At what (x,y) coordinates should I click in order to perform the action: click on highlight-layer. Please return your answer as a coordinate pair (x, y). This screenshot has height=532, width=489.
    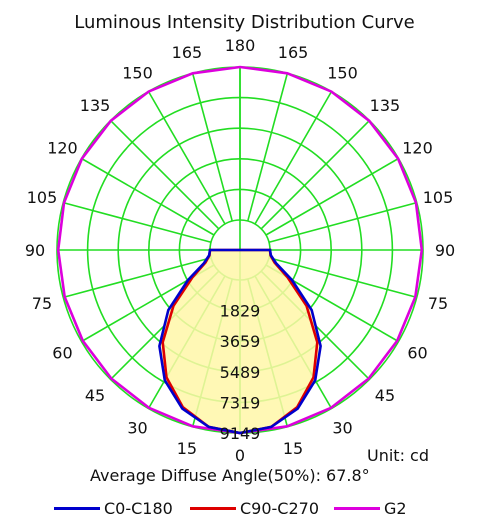
    Looking at the image, I should click on (240, 341).